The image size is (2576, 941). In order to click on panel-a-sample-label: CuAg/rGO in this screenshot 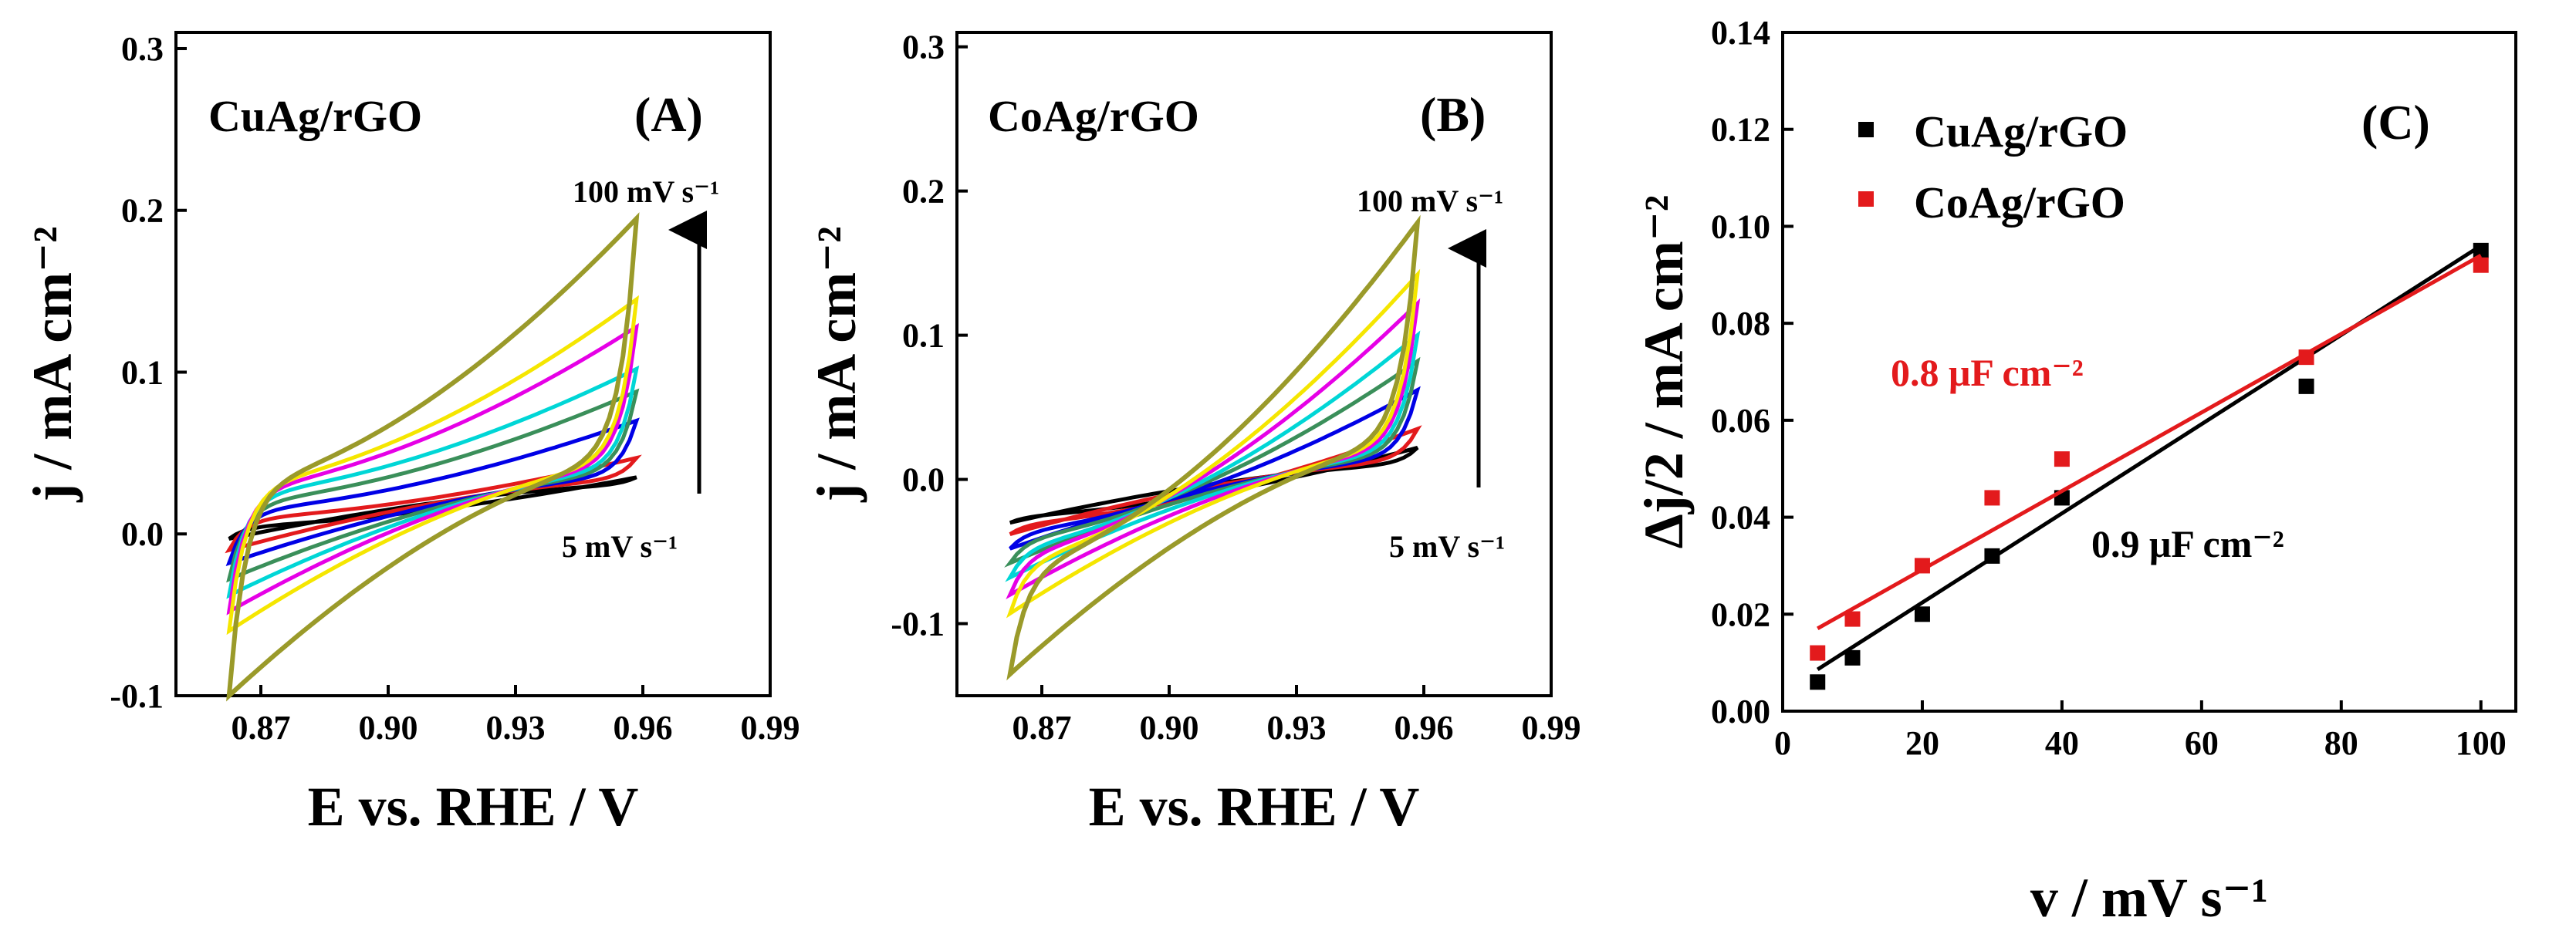, I will do `click(315, 116)`.